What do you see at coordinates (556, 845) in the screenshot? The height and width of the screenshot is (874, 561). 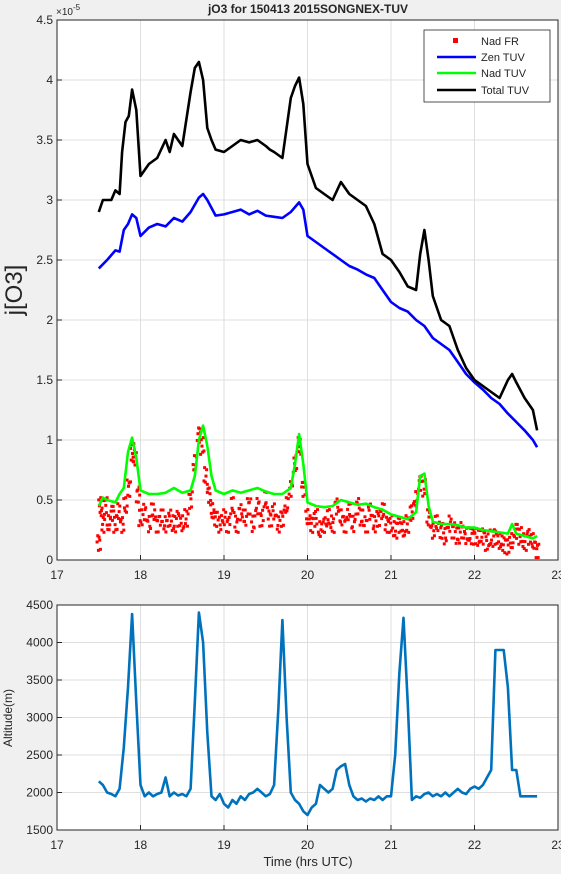 I see `bottom-x-tick-label: 23` at bounding box center [556, 845].